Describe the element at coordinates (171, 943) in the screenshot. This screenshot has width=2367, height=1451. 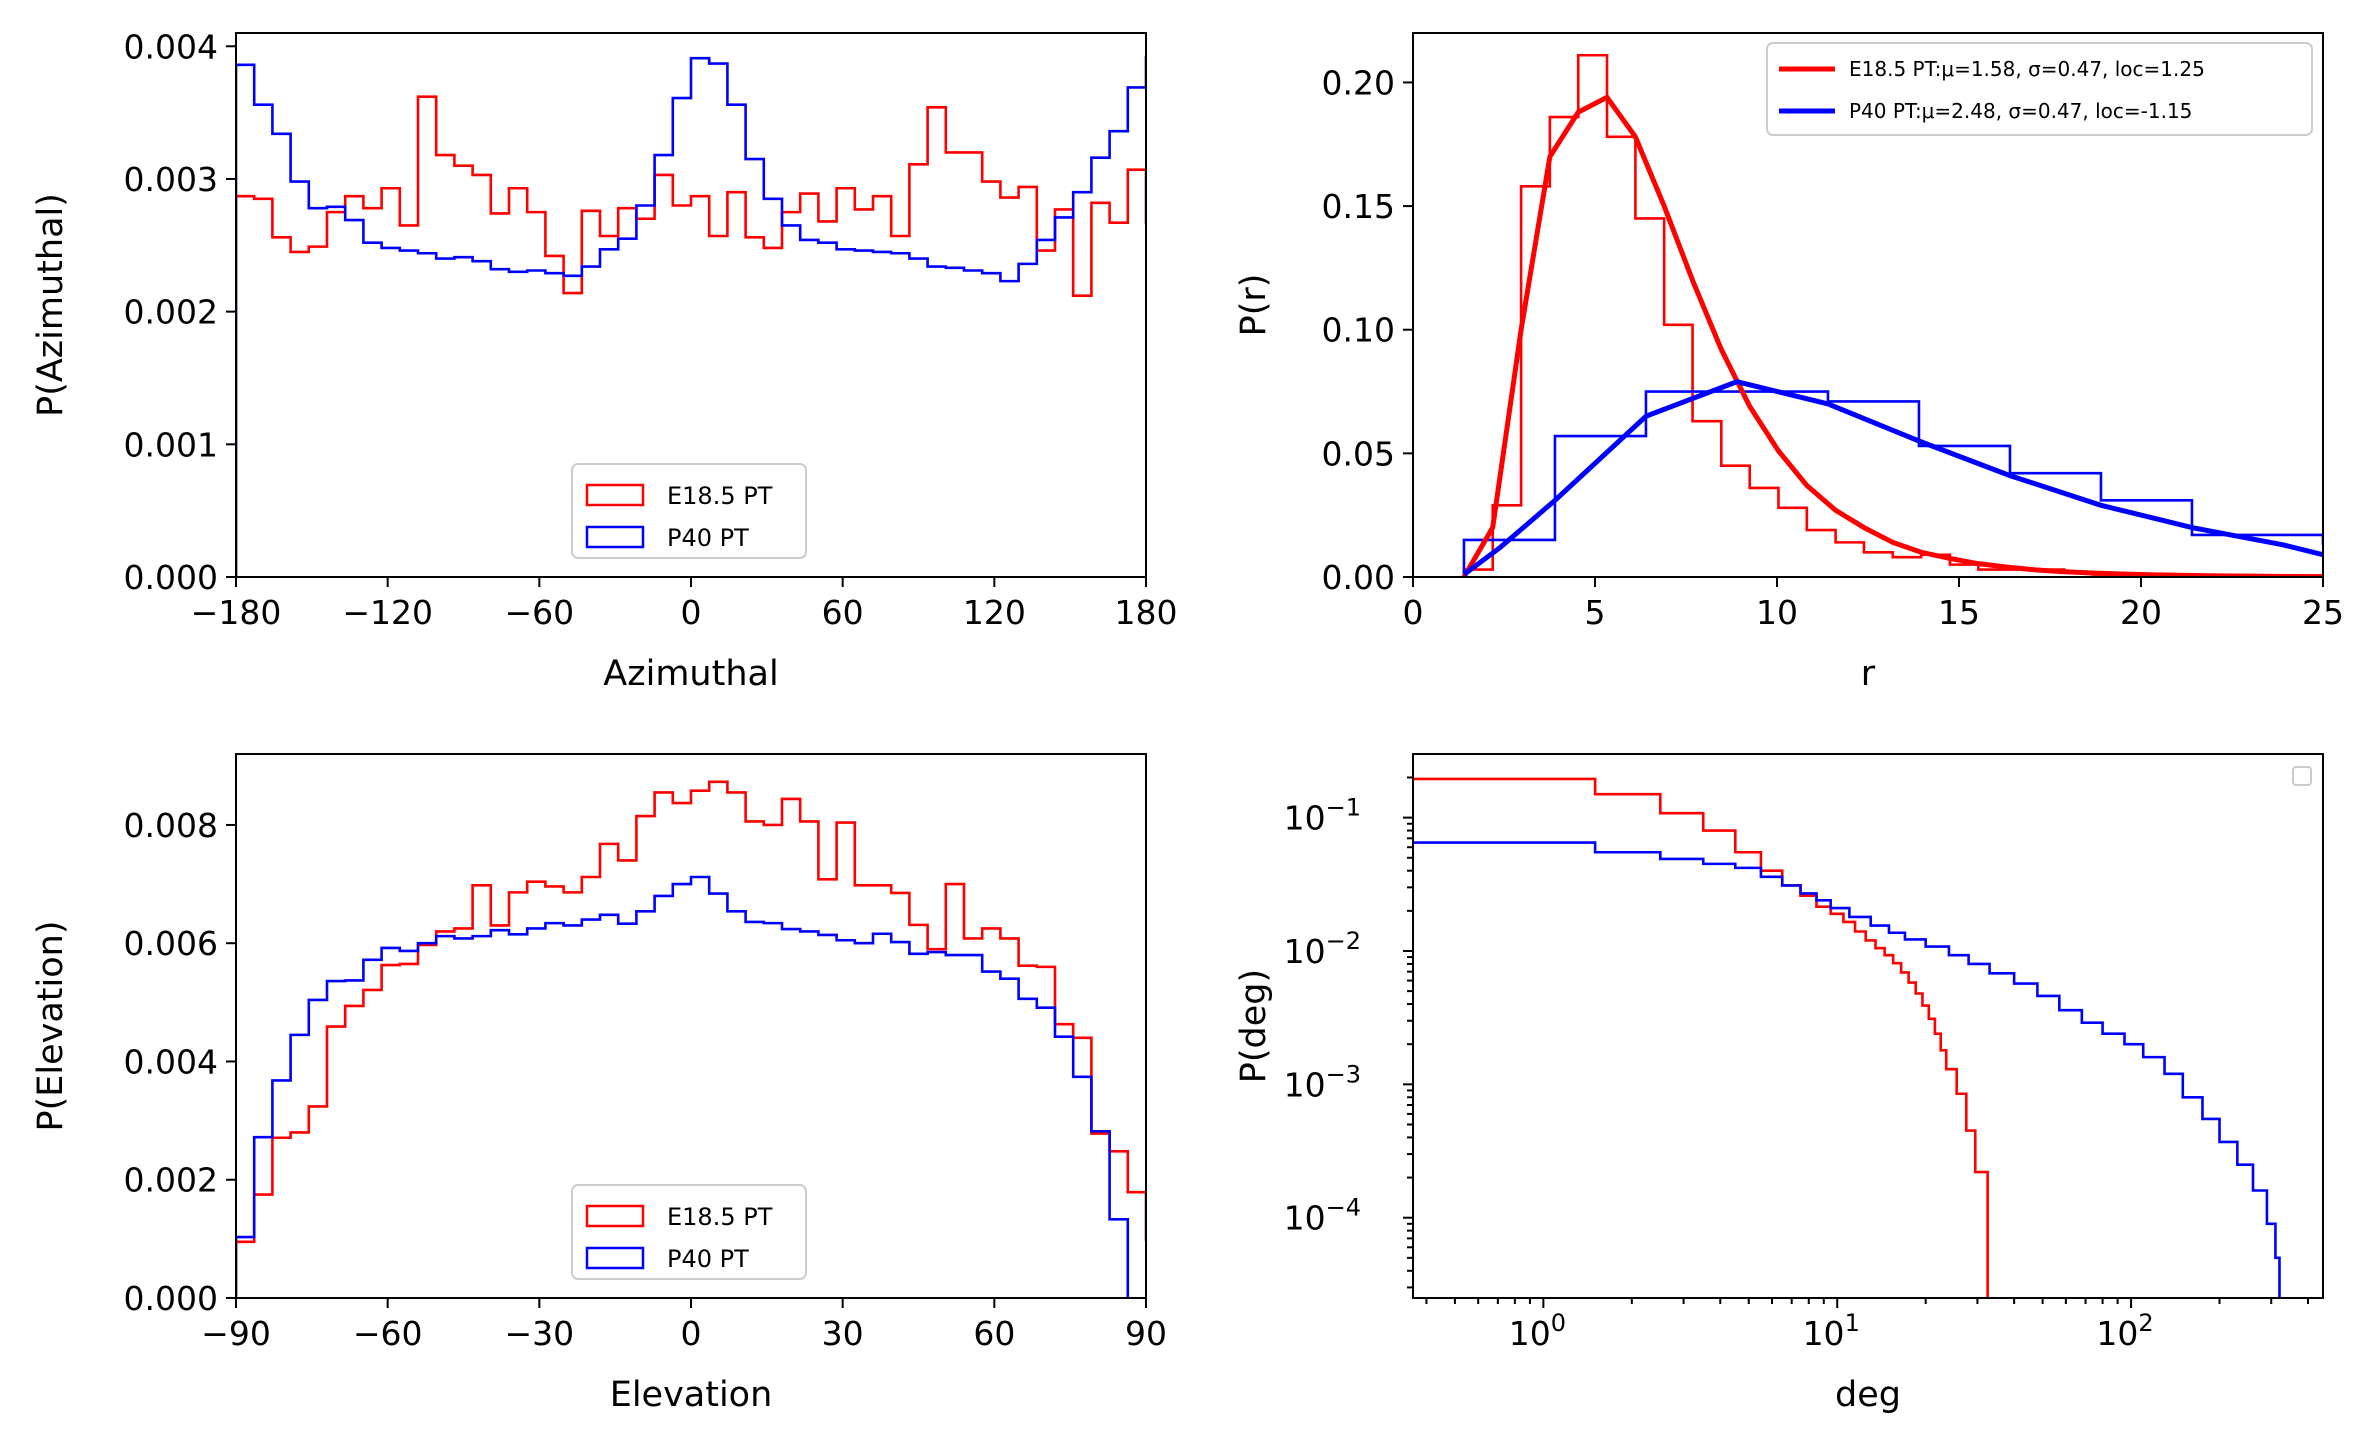
I see `y-tick-label: 0.006` at that location.